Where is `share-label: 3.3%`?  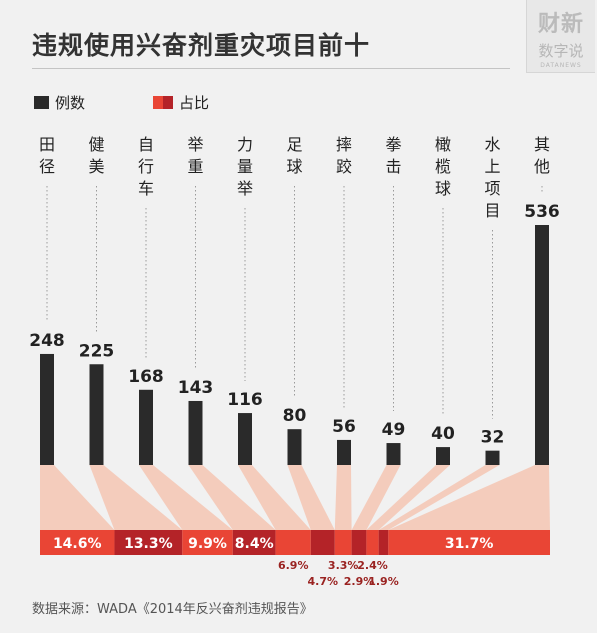
share-label: 3.3% is located at coordinates (343, 565).